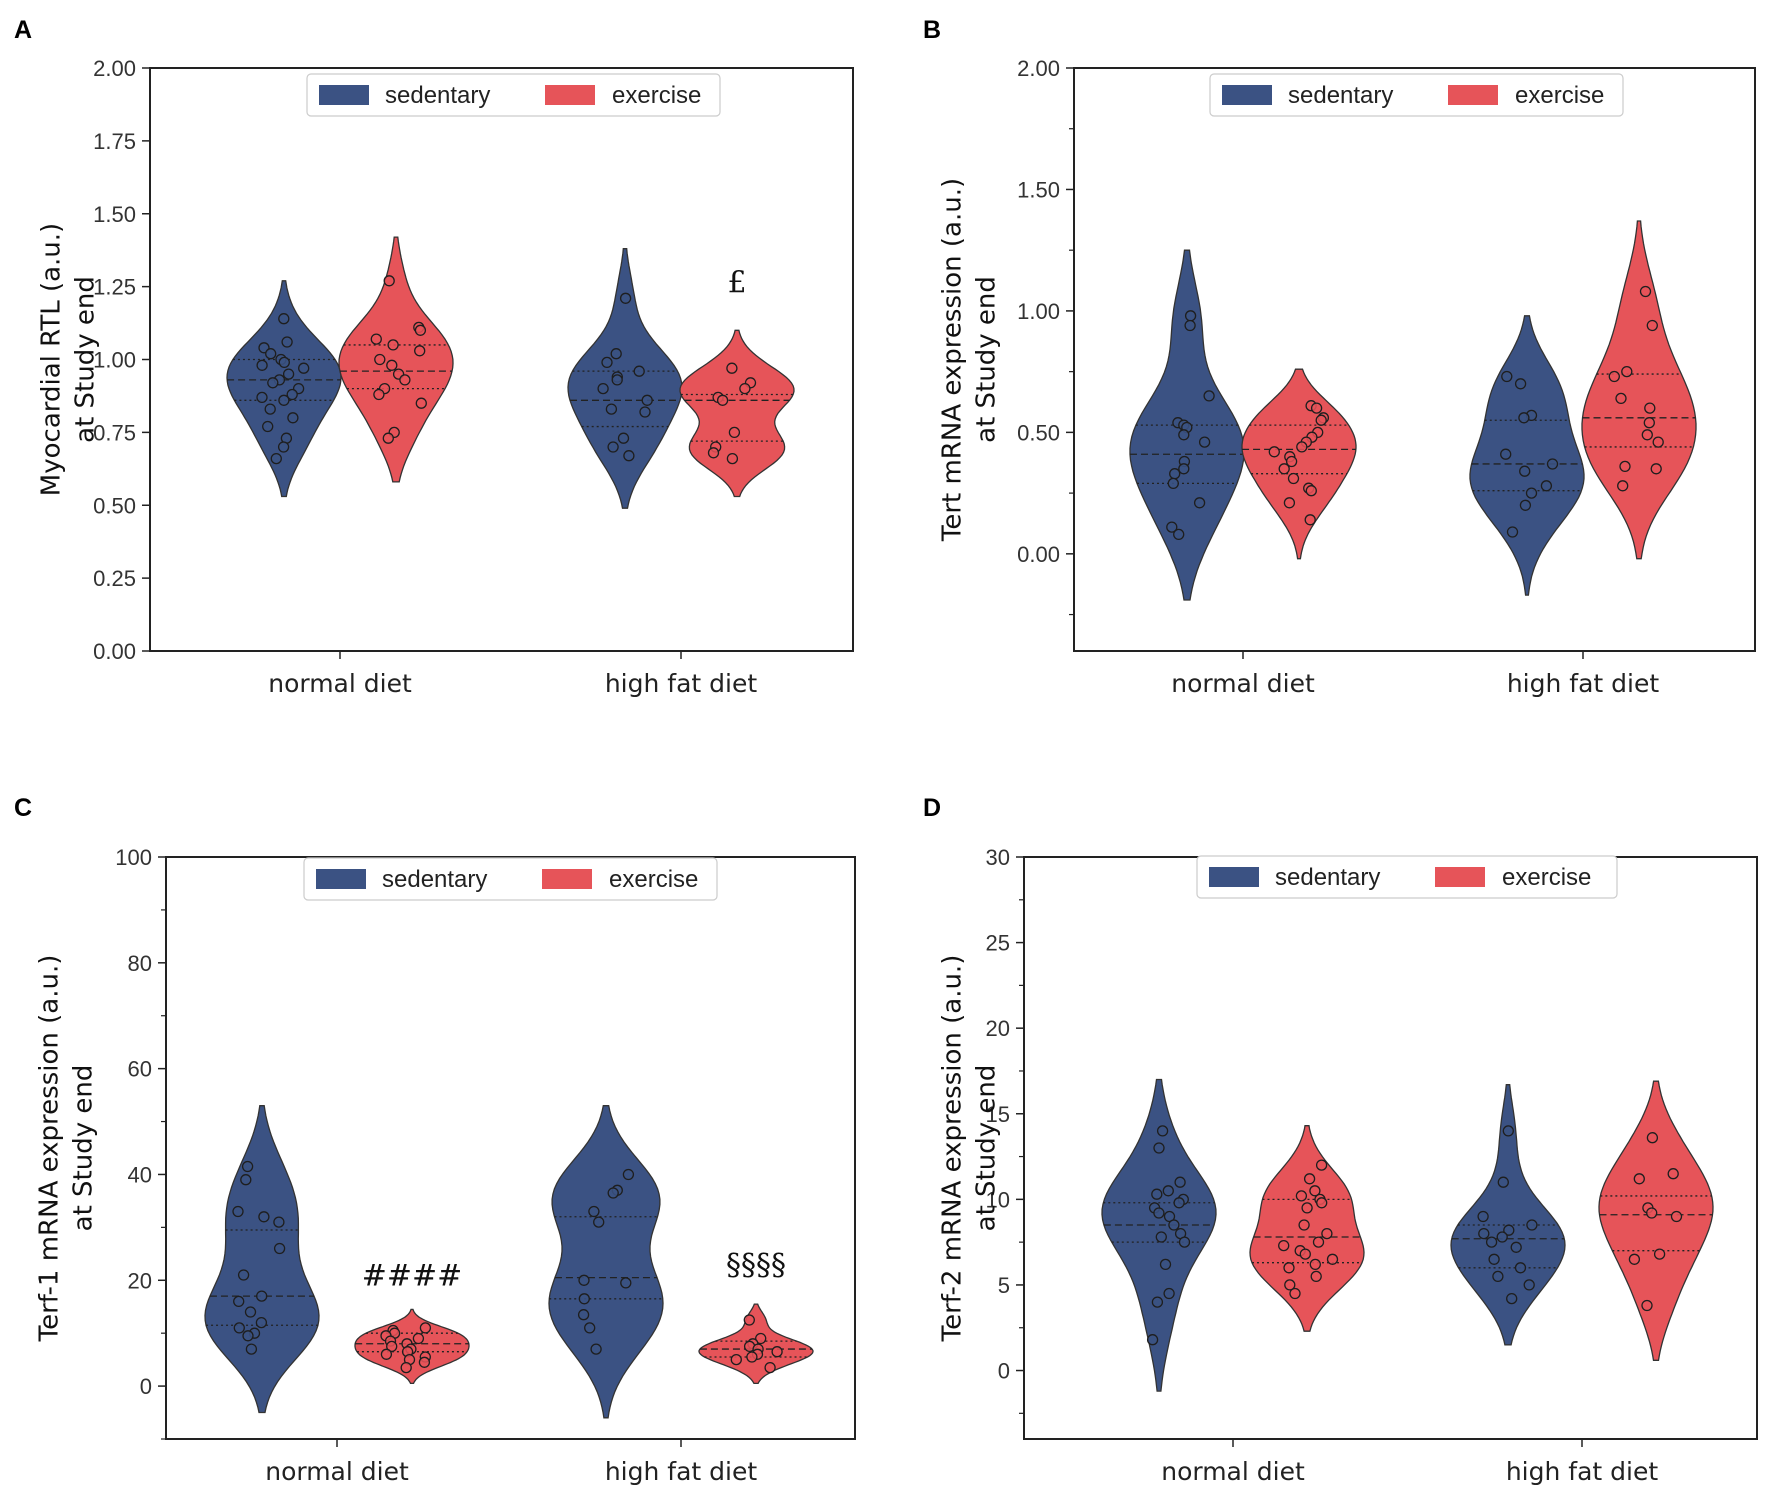 Image resolution: width=1772 pixels, height=1498 pixels. I want to click on panel-letter: B, so click(932, 30).